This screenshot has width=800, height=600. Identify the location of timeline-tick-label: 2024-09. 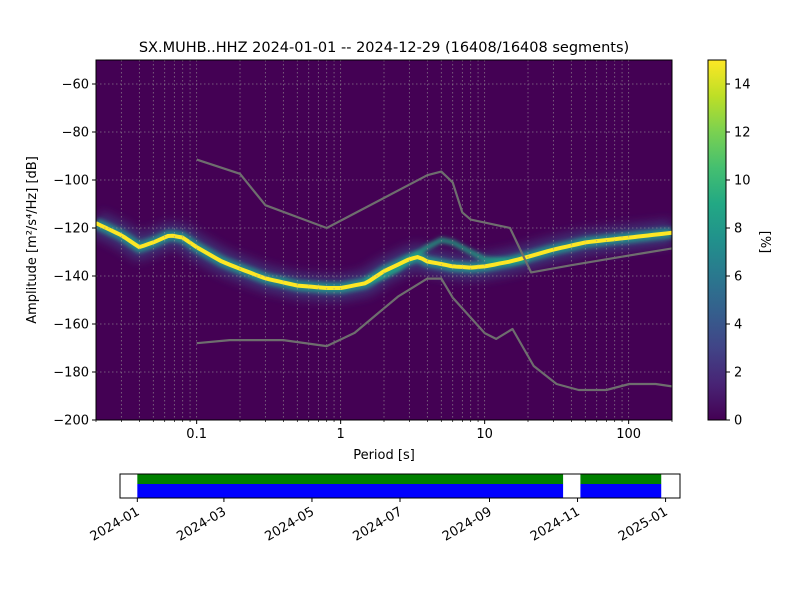
(467, 524).